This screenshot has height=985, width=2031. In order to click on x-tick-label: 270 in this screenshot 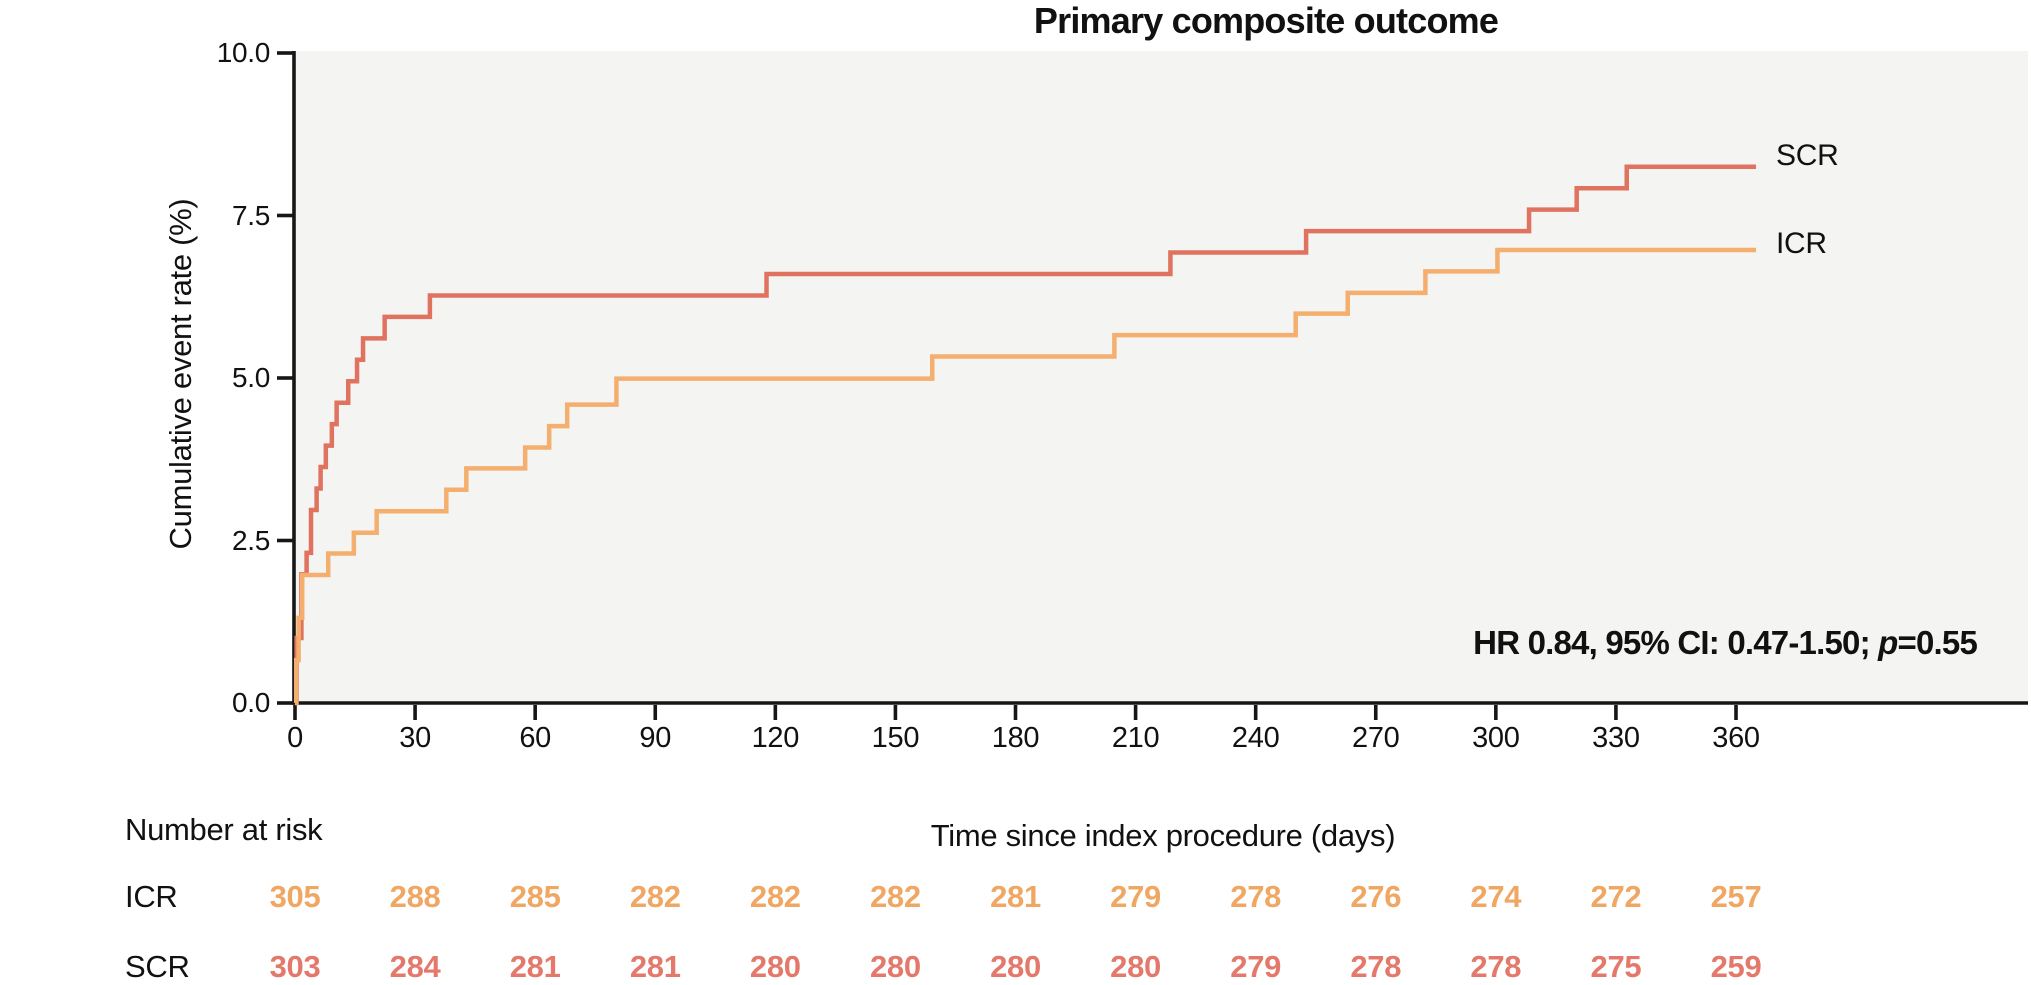, I will do `click(1376, 738)`.